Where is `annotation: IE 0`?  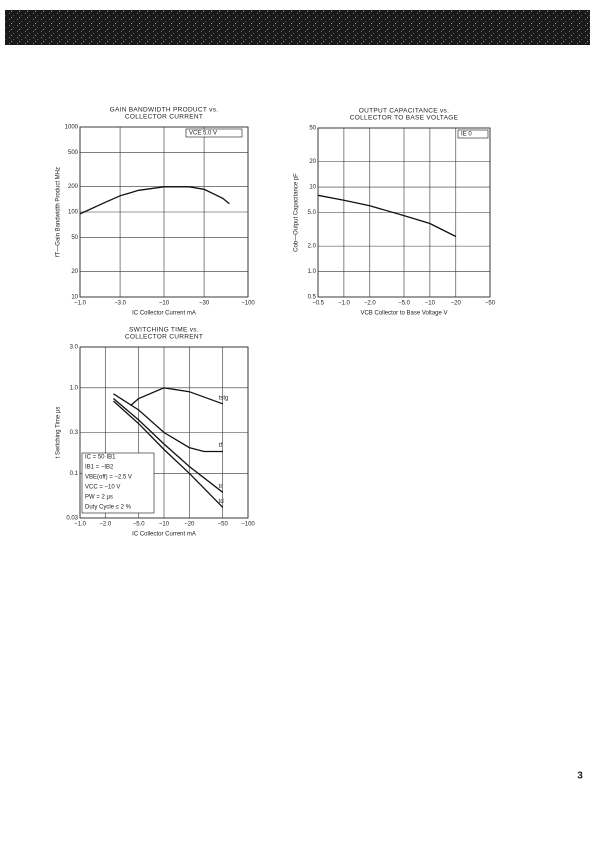 annotation: IE 0 is located at coordinates (466, 135).